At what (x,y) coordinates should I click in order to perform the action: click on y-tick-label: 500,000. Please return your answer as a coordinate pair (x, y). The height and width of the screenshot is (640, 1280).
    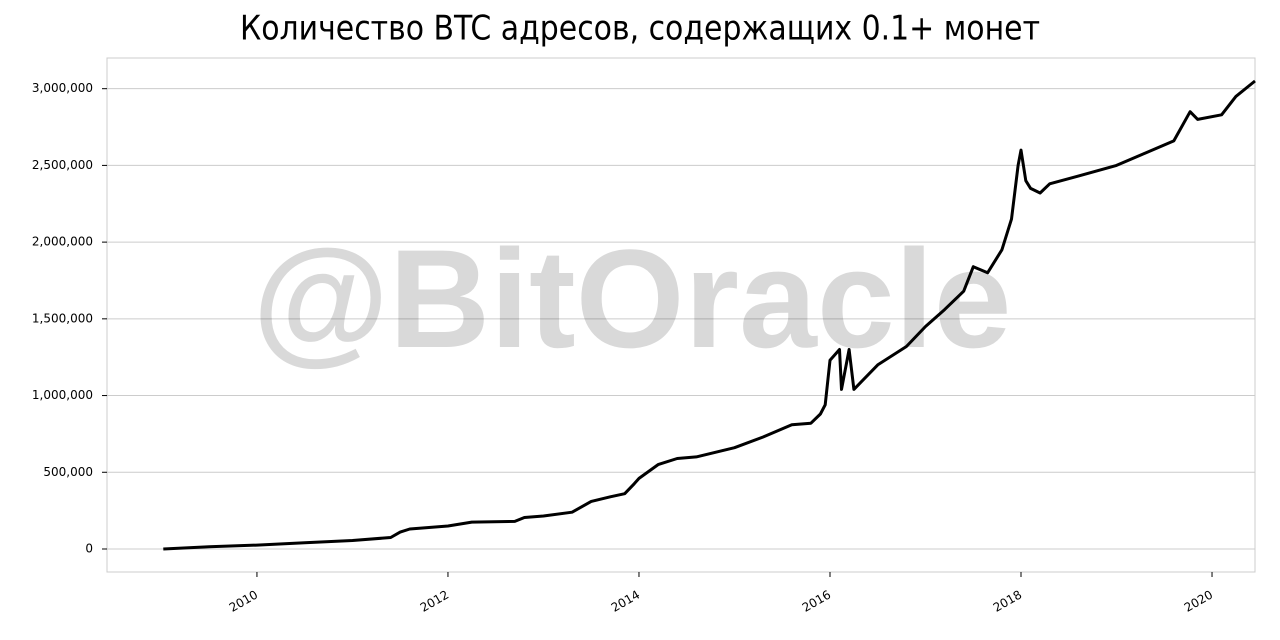
    Looking at the image, I should click on (68, 472).